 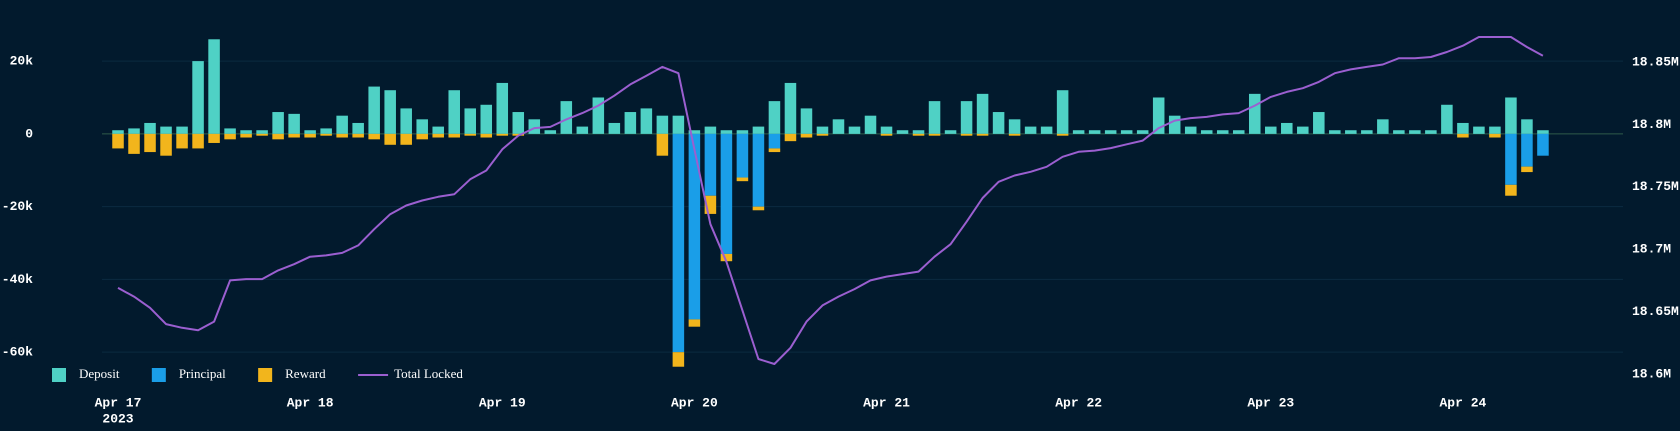 What do you see at coordinates (22, 61) in the screenshot?
I see `y-tick-label: 20k` at bounding box center [22, 61].